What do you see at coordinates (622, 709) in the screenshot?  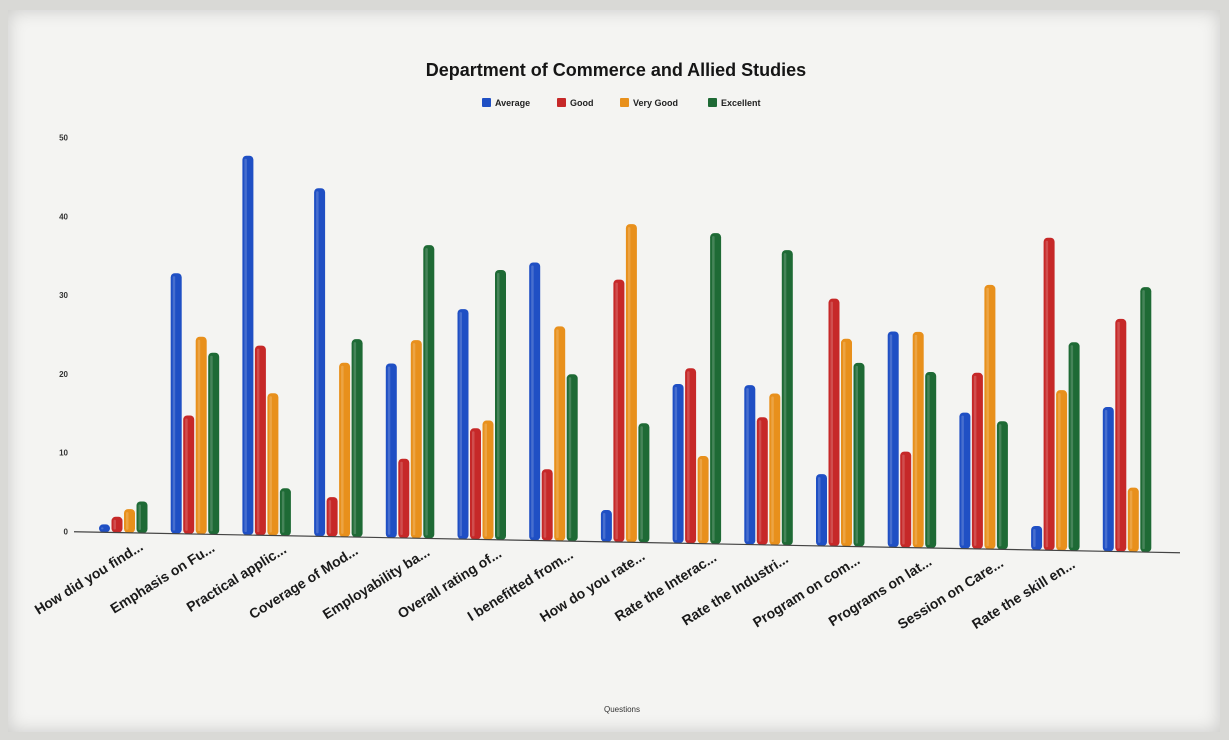 I see `x-axis-title: Questions` at bounding box center [622, 709].